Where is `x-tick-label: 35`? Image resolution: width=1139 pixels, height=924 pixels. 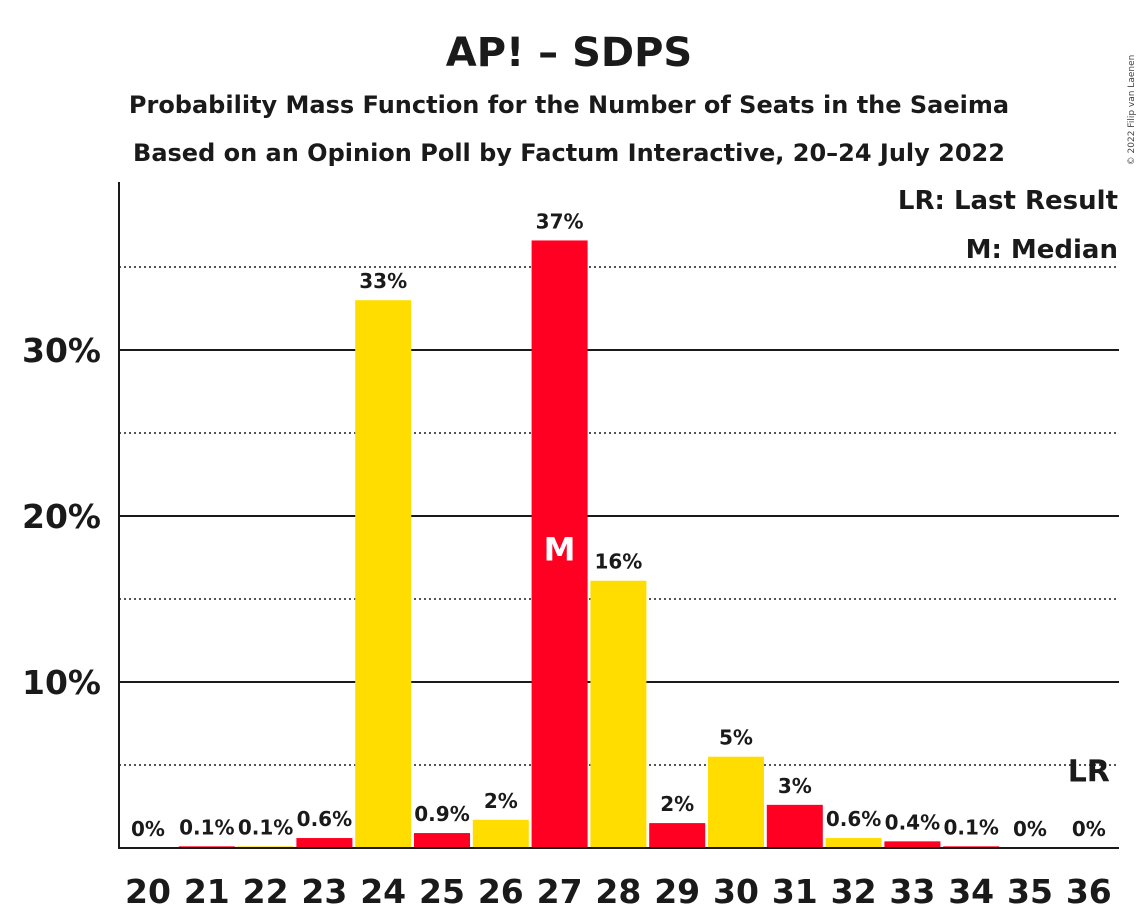
x-tick-label: 35 is located at coordinates (1030, 891).